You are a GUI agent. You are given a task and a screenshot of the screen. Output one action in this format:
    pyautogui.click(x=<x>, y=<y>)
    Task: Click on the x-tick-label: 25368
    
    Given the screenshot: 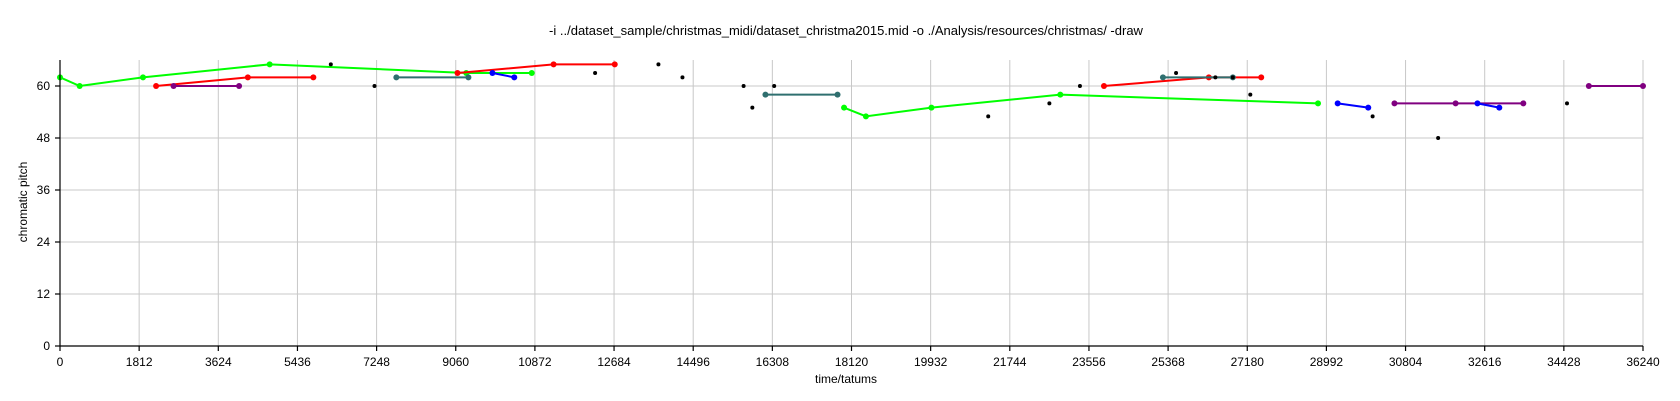 What is the action you would take?
    pyautogui.click(x=1168, y=362)
    